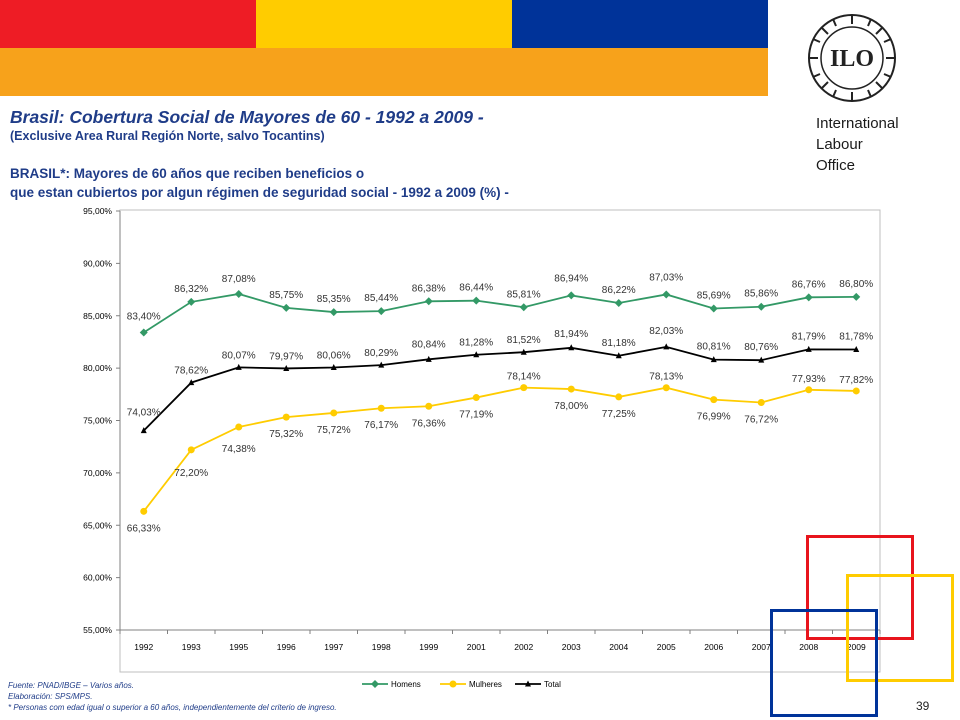  I want to click on organization-name: International Labour Office, so click(857, 144).